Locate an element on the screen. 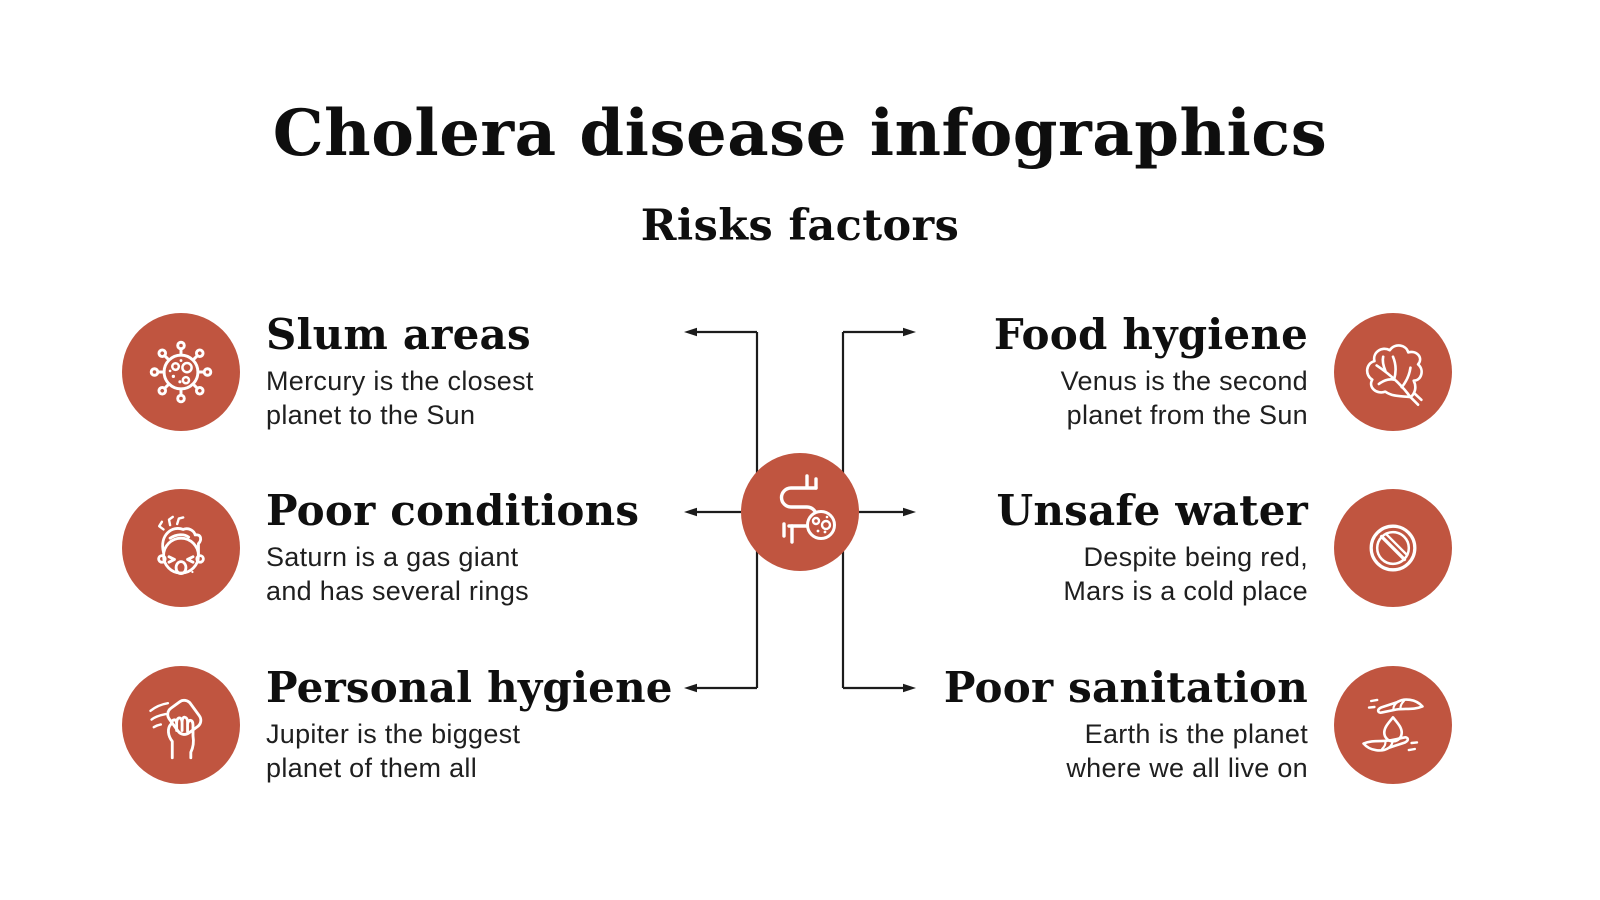 The width and height of the screenshot is (1600, 900). sick-child-icon is located at coordinates (181, 548).